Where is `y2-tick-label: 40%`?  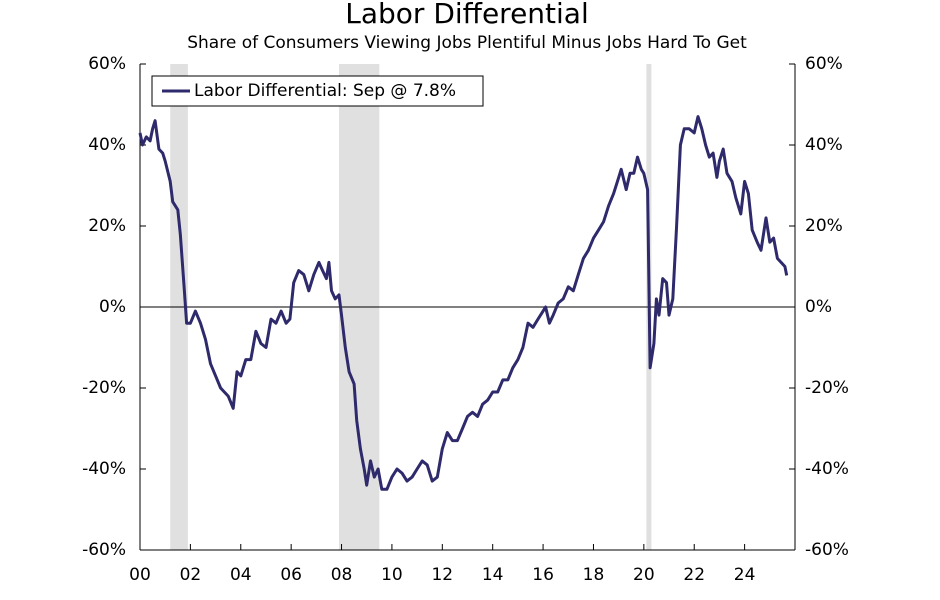 y2-tick-label: 40% is located at coordinates (824, 145).